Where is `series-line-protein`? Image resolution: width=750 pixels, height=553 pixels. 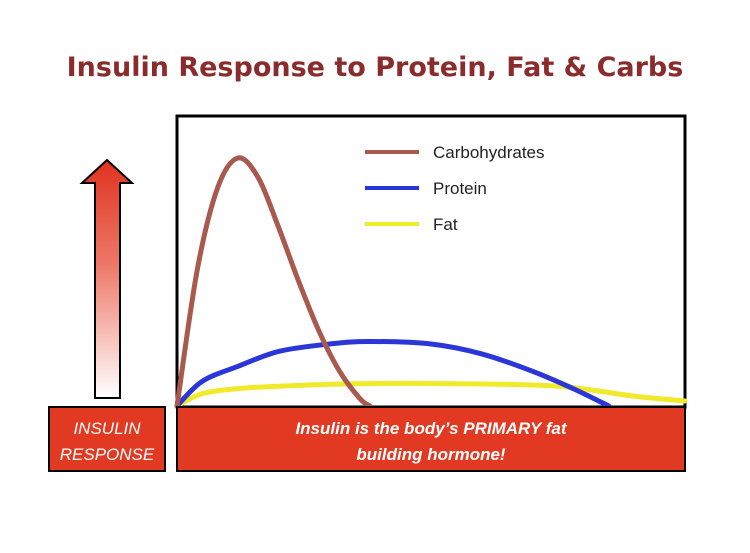 series-line-protein is located at coordinates (393, 374).